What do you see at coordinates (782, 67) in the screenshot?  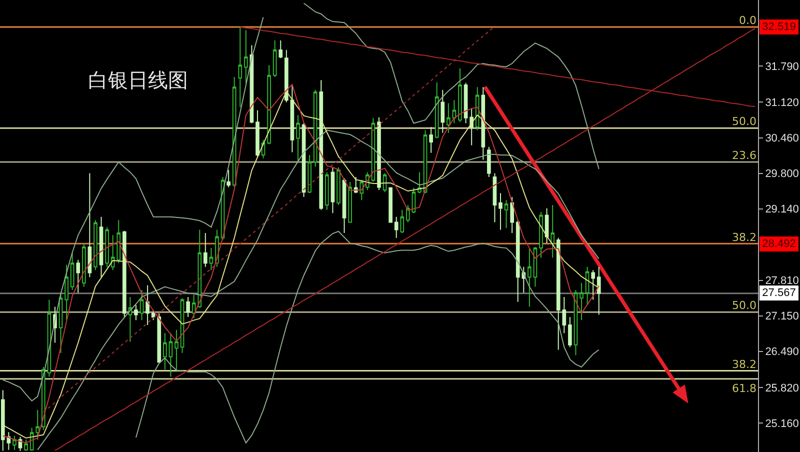 I see `y-tick-label: 31.790` at bounding box center [782, 67].